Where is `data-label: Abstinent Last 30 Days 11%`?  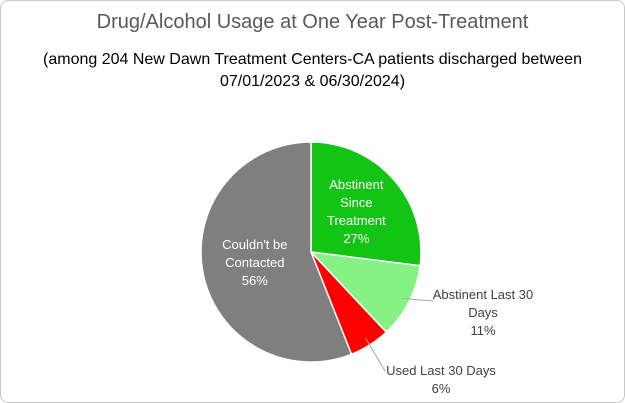
data-label: Abstinent Last 30 Days 11% is located at coordinates (483, 313).